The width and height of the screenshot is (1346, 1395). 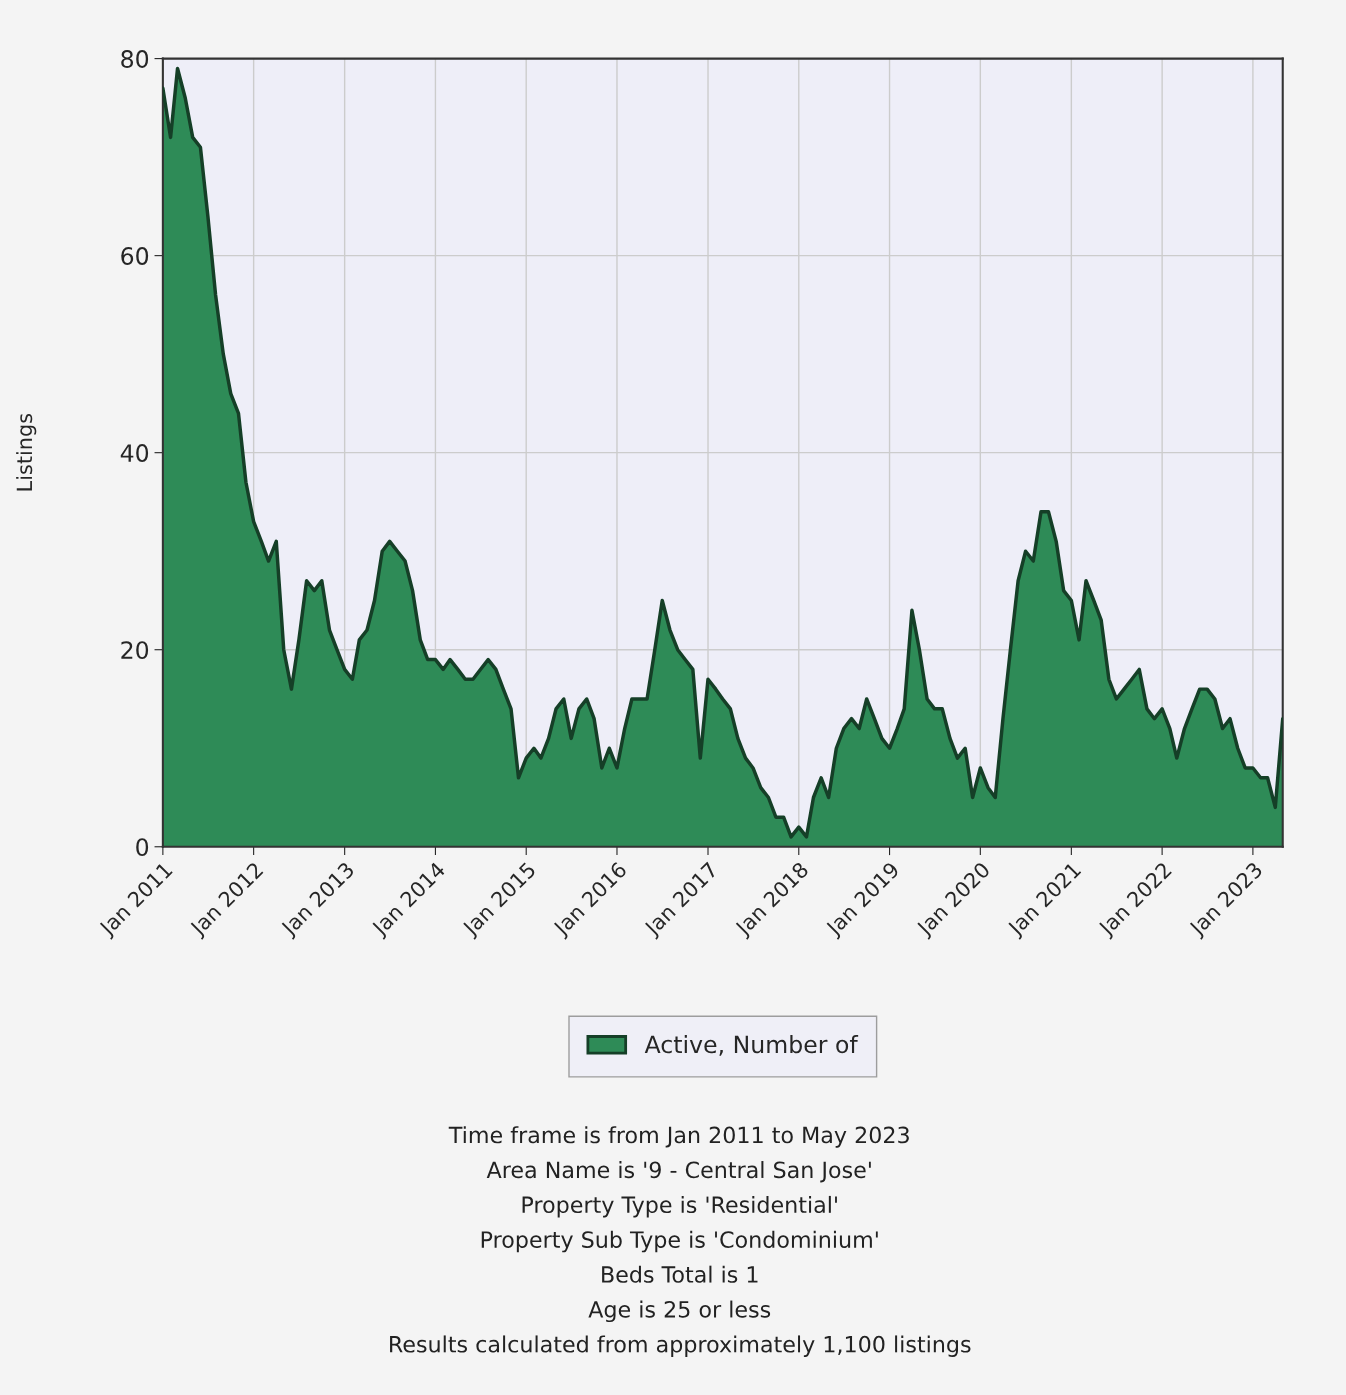 What do you see at coordinates (678, 1172) in the screenshot?
I see `text: Area Name is '9 - Central San Jose'` at bounding box center [678, 1172].